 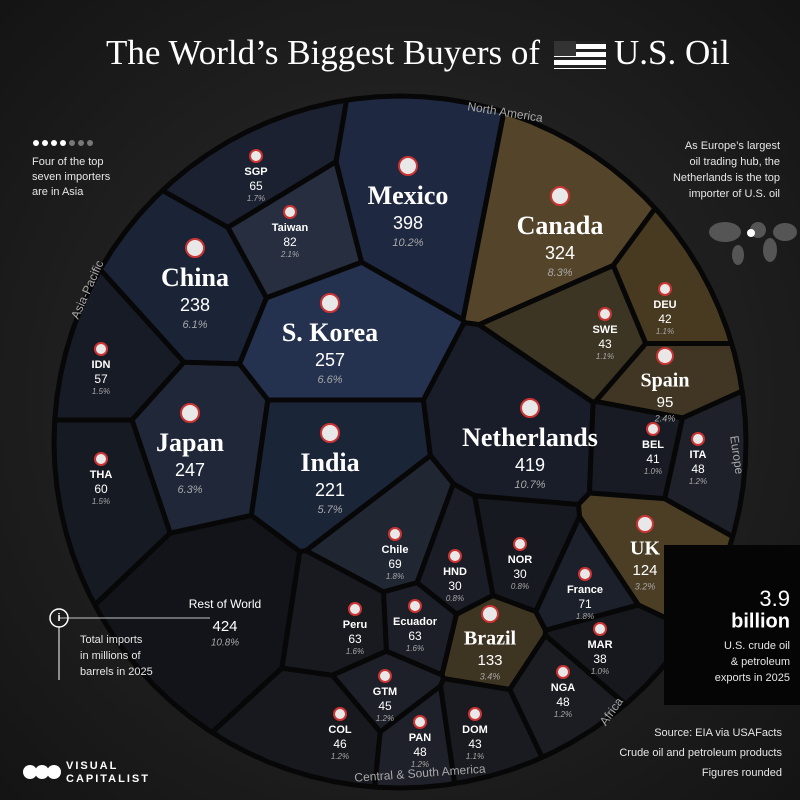 What do you see at coordinates (190, 470) in the screenshot?
I see `value-label: 247` at bounding box center [190, 470].